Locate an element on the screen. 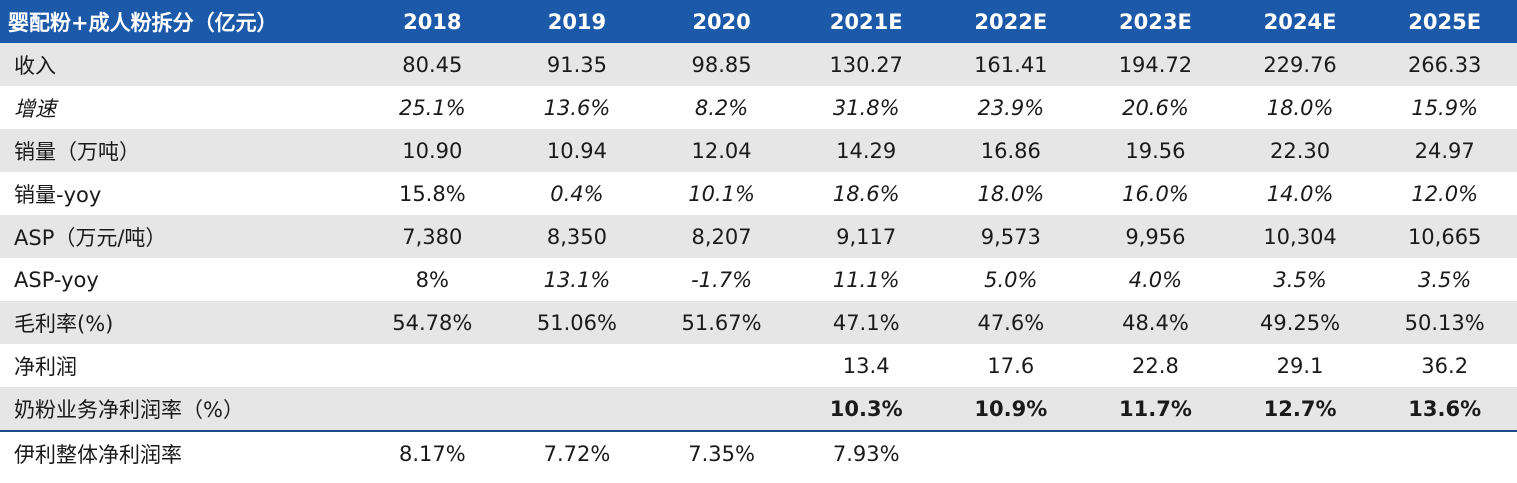 The image size is (1517, 483). header-cell-2023e: 2023E is located at coordinates (1155, 21).